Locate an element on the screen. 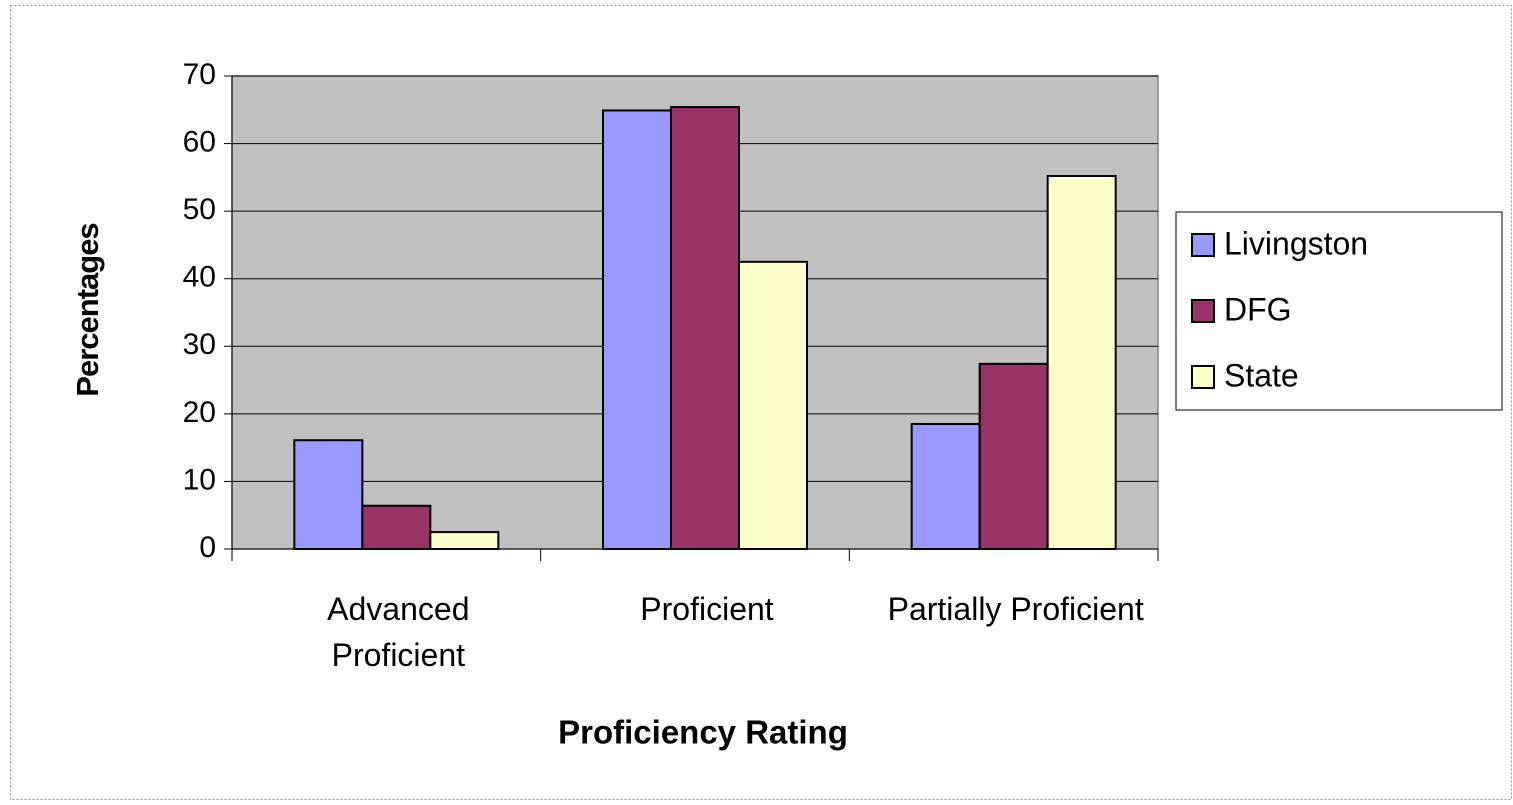 The height and width of the screenshot is (805, 1513). legend-label: Livingston is located at coordinates (1296, 243).